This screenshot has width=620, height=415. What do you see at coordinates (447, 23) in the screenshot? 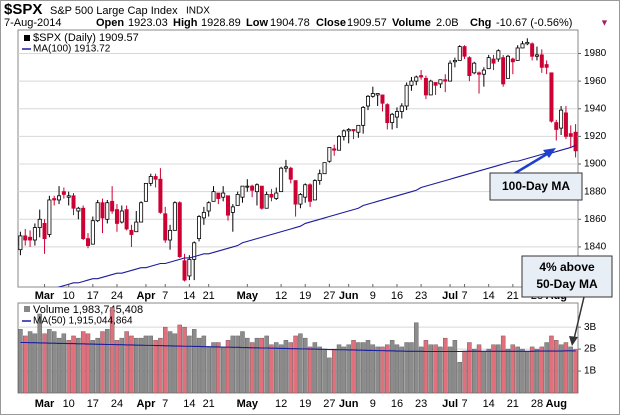
I see `quote-value: 2.0B` at bounding box center [447, 23].